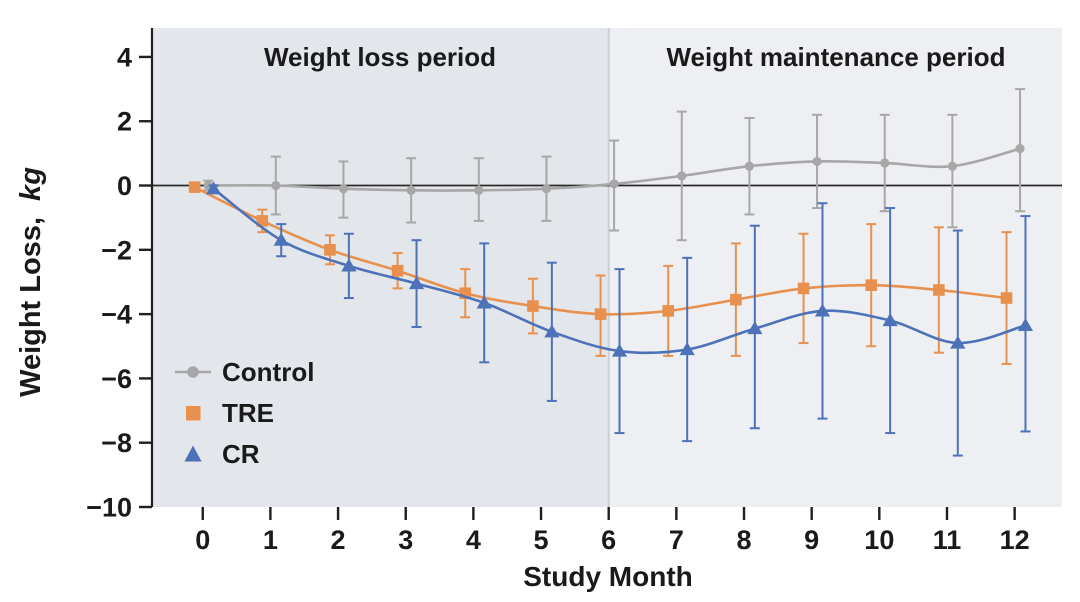  I want to click on legend-label-control: Control, so click(268, 372).